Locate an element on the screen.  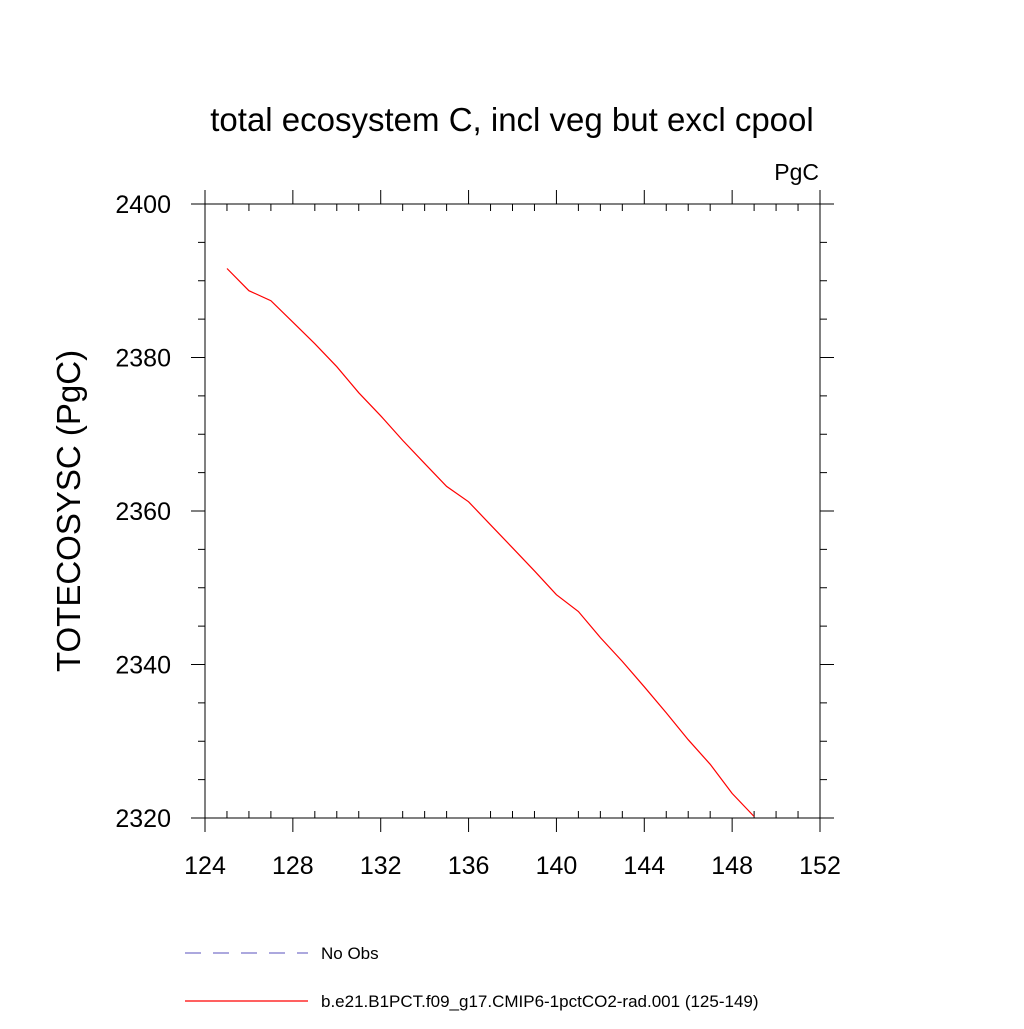
x-tick-label: 144 is located at coordinates (644, 866).